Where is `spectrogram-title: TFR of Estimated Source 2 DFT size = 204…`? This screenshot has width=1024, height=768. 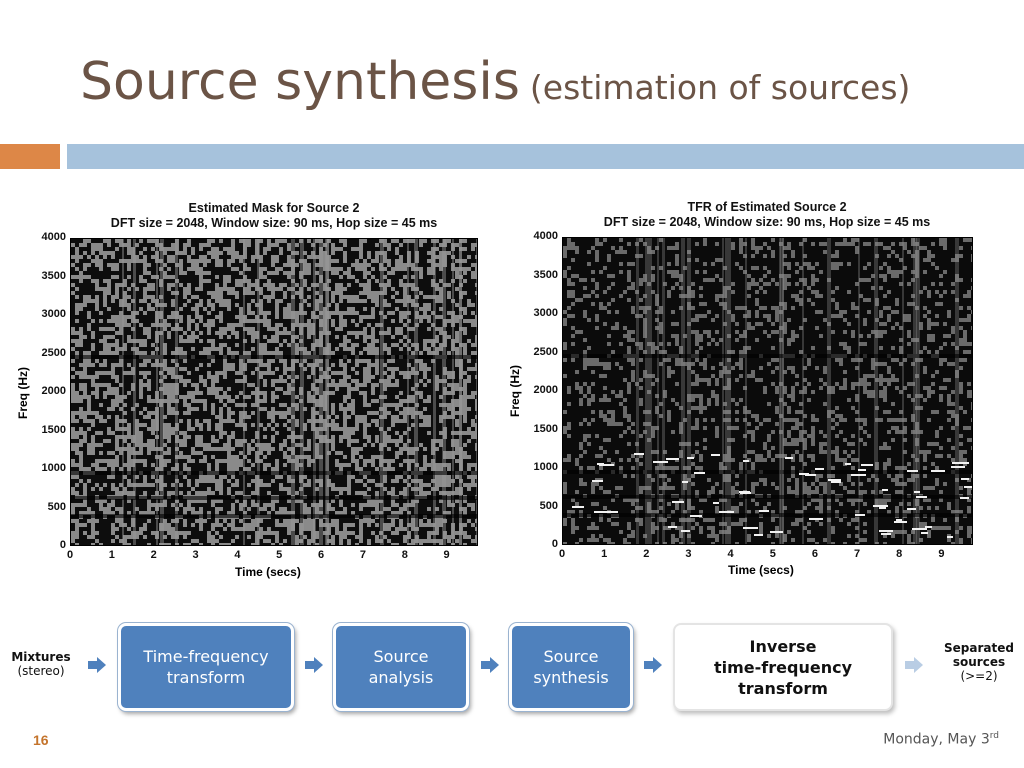
spectrogram-title: TFR of Estimated Source 2 DFT size = 204… is located at coordinates (767, 215).